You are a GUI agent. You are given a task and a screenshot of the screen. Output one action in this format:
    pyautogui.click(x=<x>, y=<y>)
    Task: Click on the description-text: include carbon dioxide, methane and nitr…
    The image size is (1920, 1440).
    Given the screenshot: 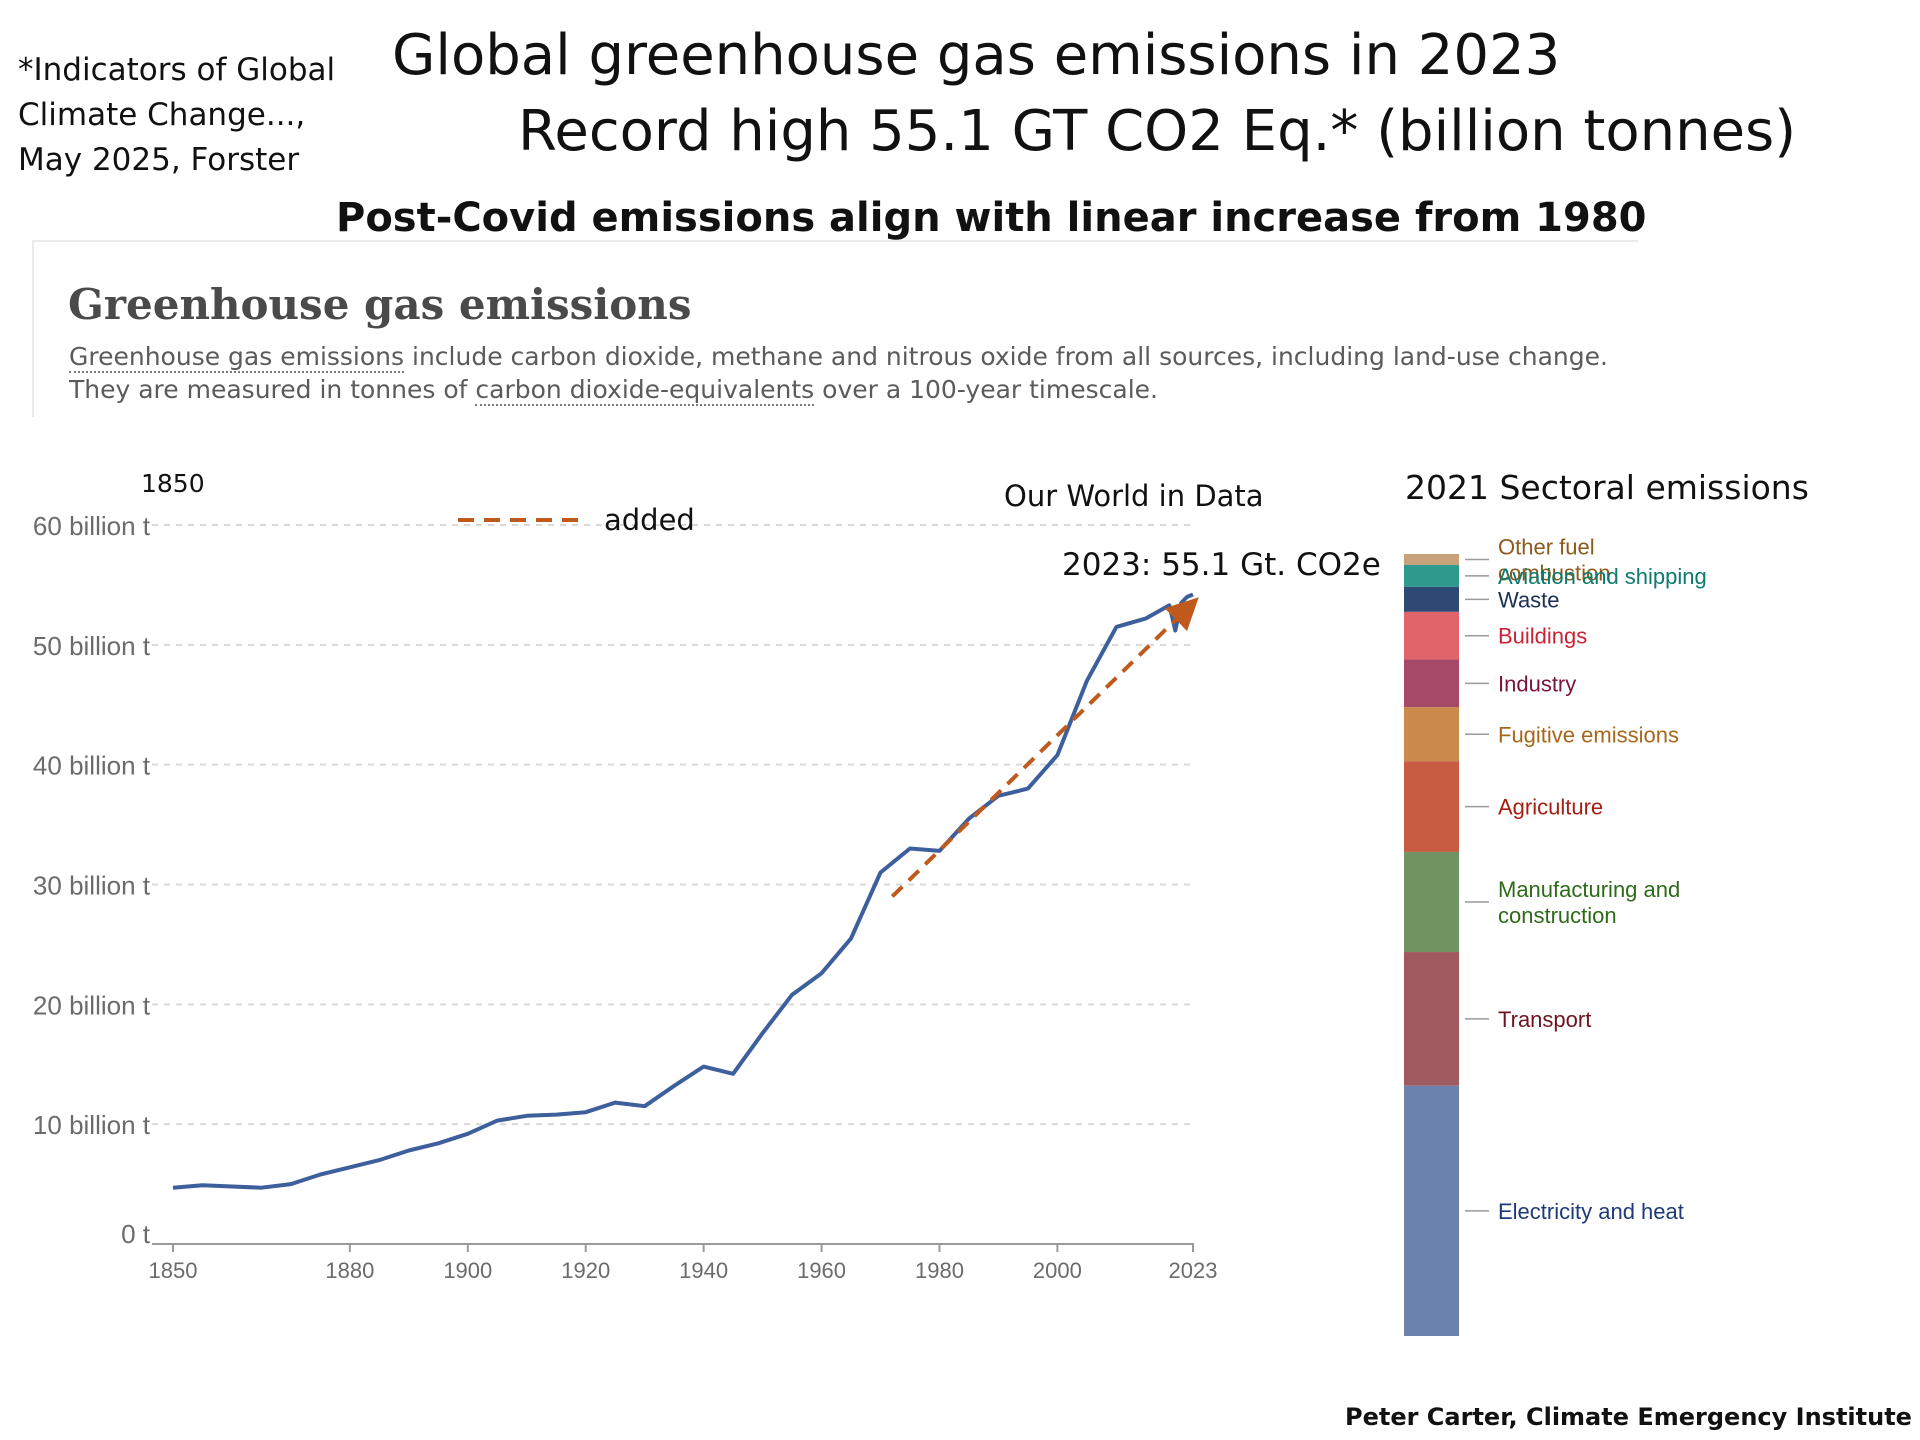 What is the action you would take?
    pyautogui.click(x=1006, y=356)
    